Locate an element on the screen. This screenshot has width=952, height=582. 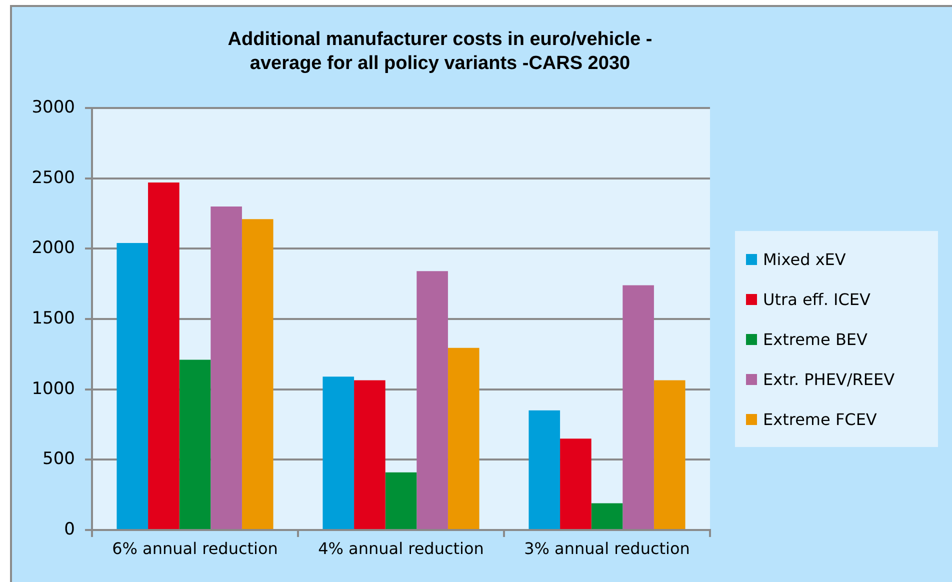
chart-title: Additional manufacturer costs in euro/vehicle - average for all policy variants -CARS 2030 is located at coordinates (440, 52).